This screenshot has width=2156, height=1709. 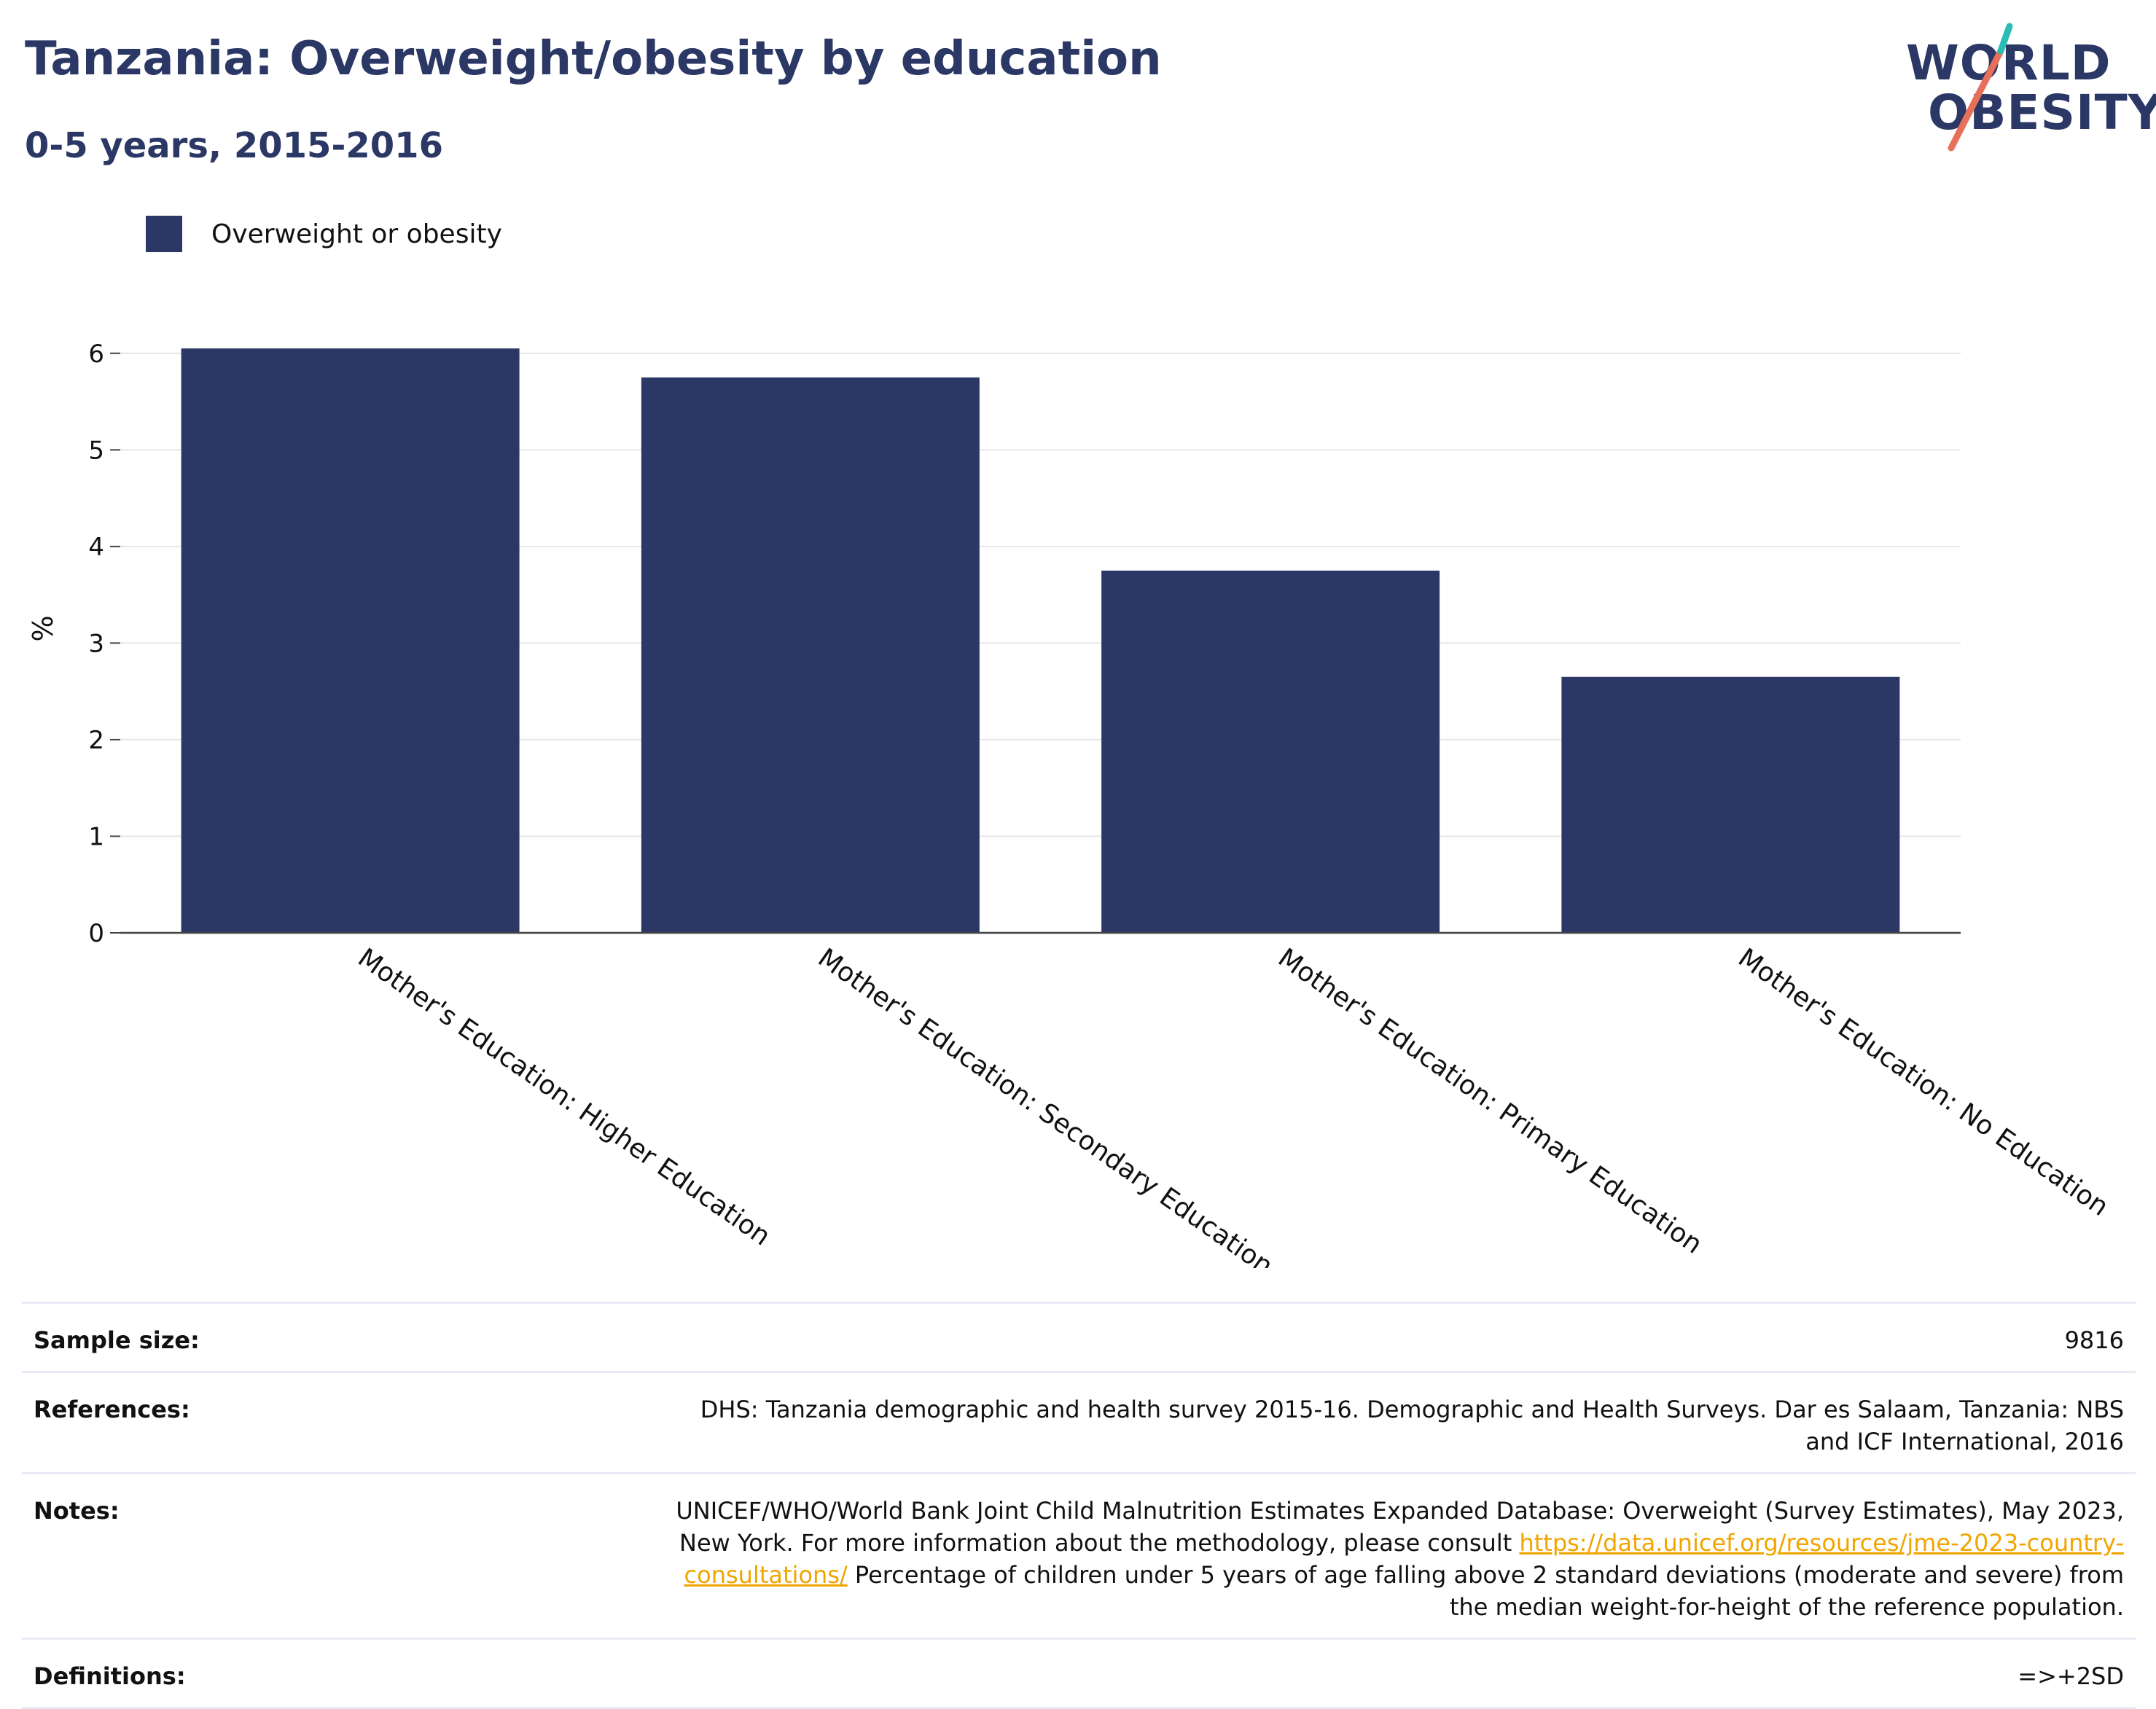 I want to click on legend-label: Overweight or obesity, so click(x=357, y=234).